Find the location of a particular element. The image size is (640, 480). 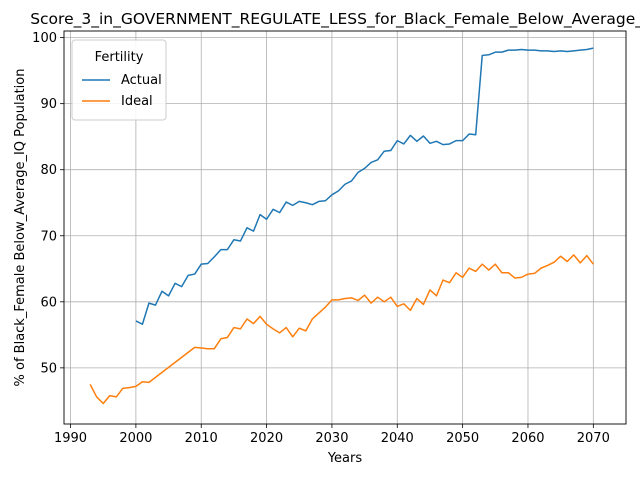

x-axis-label: Years is located at coordinates (345, 458).